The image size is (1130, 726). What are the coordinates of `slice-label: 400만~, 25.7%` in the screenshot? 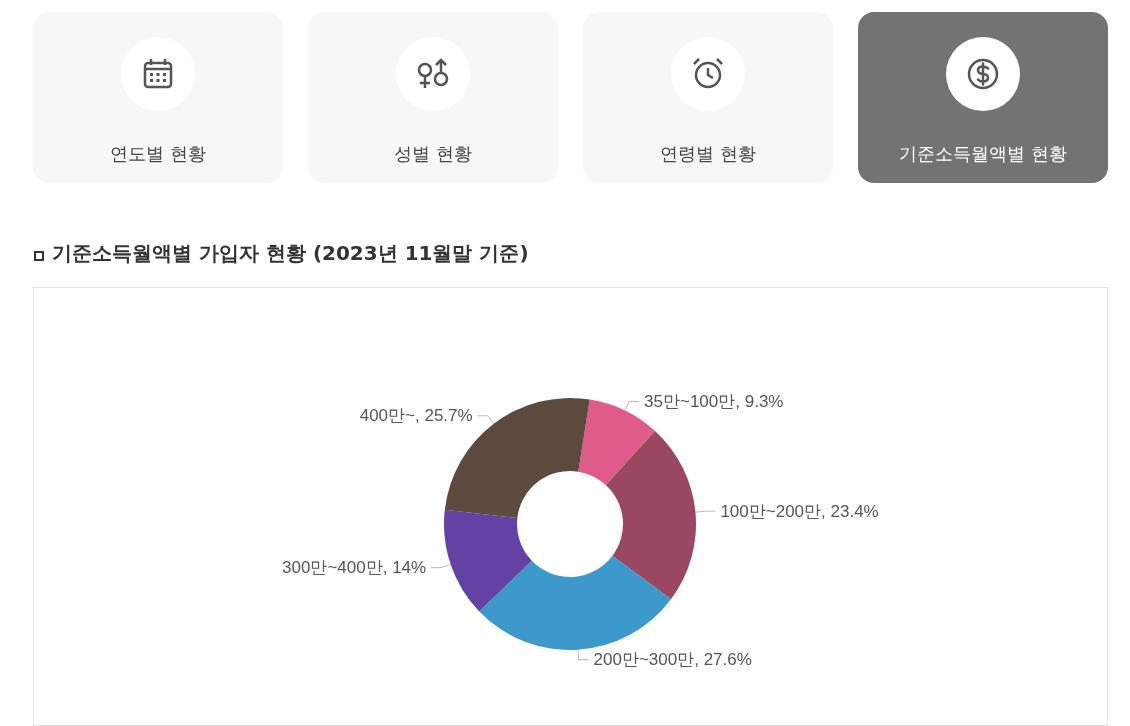 It's located at (416, 416).